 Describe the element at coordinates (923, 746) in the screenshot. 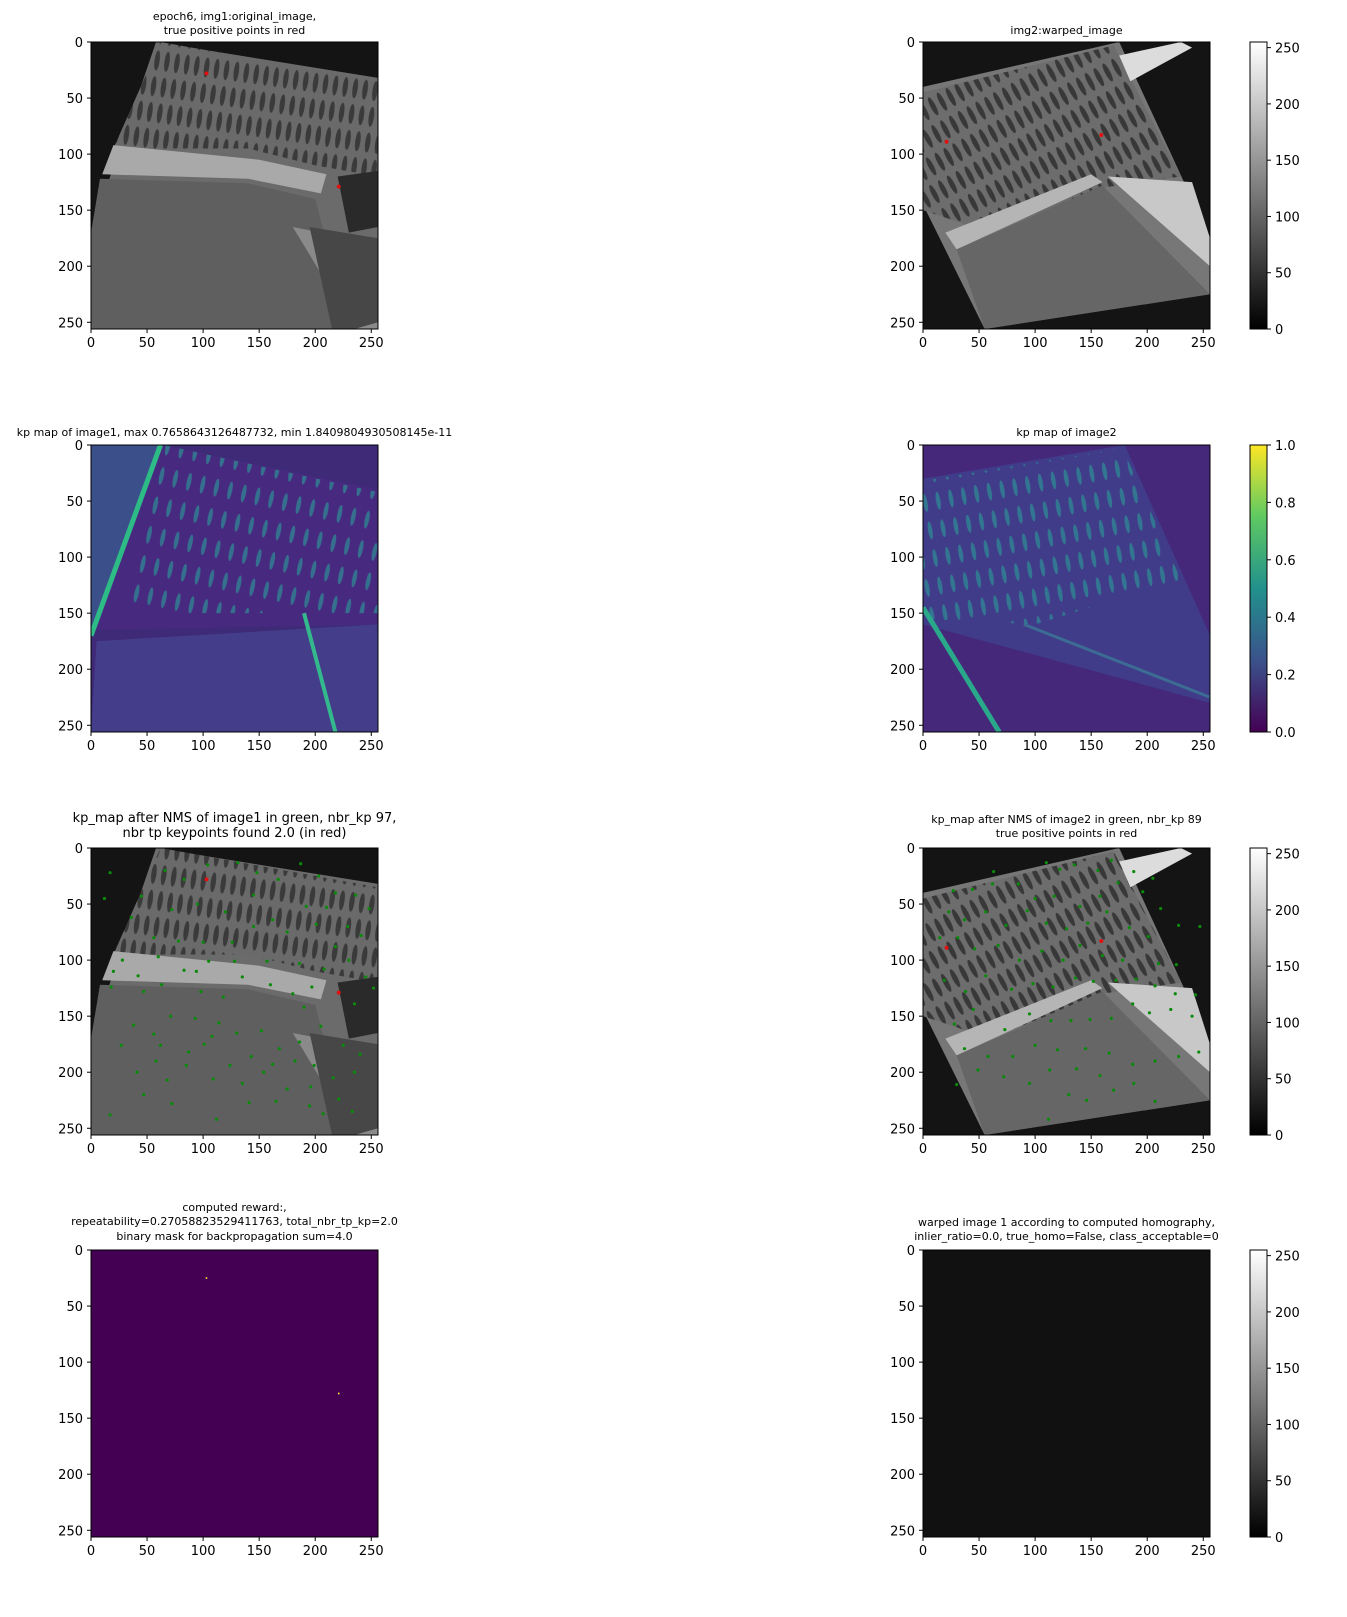

I see `x-tick-label: 0` at that location.